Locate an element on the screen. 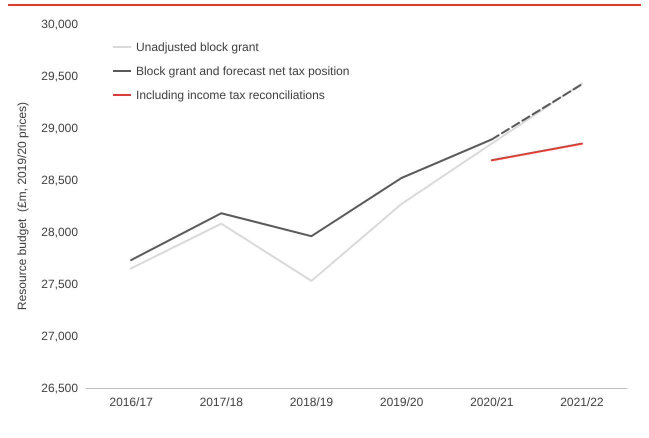 The height and width of the screenshot is (438, 649). legend-label: Block grant and forecast net tax position is located at coordinates (243, 71).